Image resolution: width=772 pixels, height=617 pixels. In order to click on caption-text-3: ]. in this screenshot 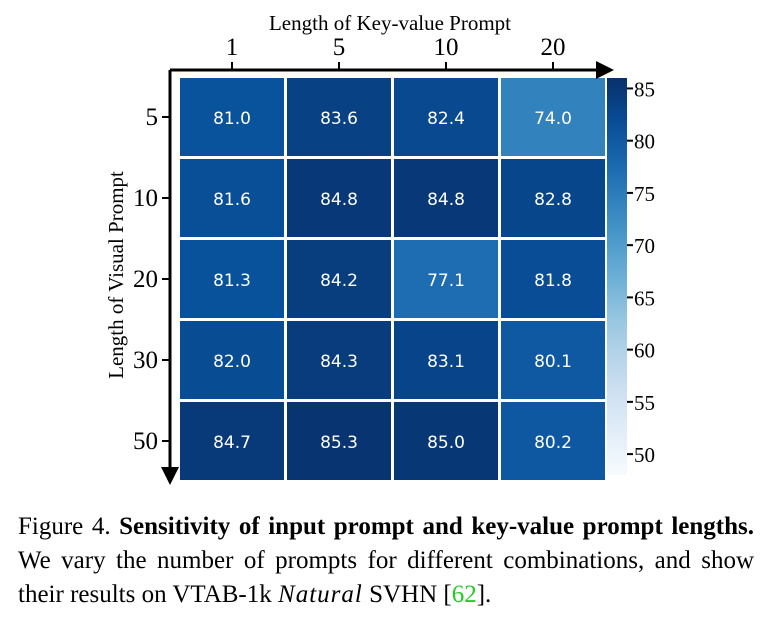, I will do `click(484, 594)`.